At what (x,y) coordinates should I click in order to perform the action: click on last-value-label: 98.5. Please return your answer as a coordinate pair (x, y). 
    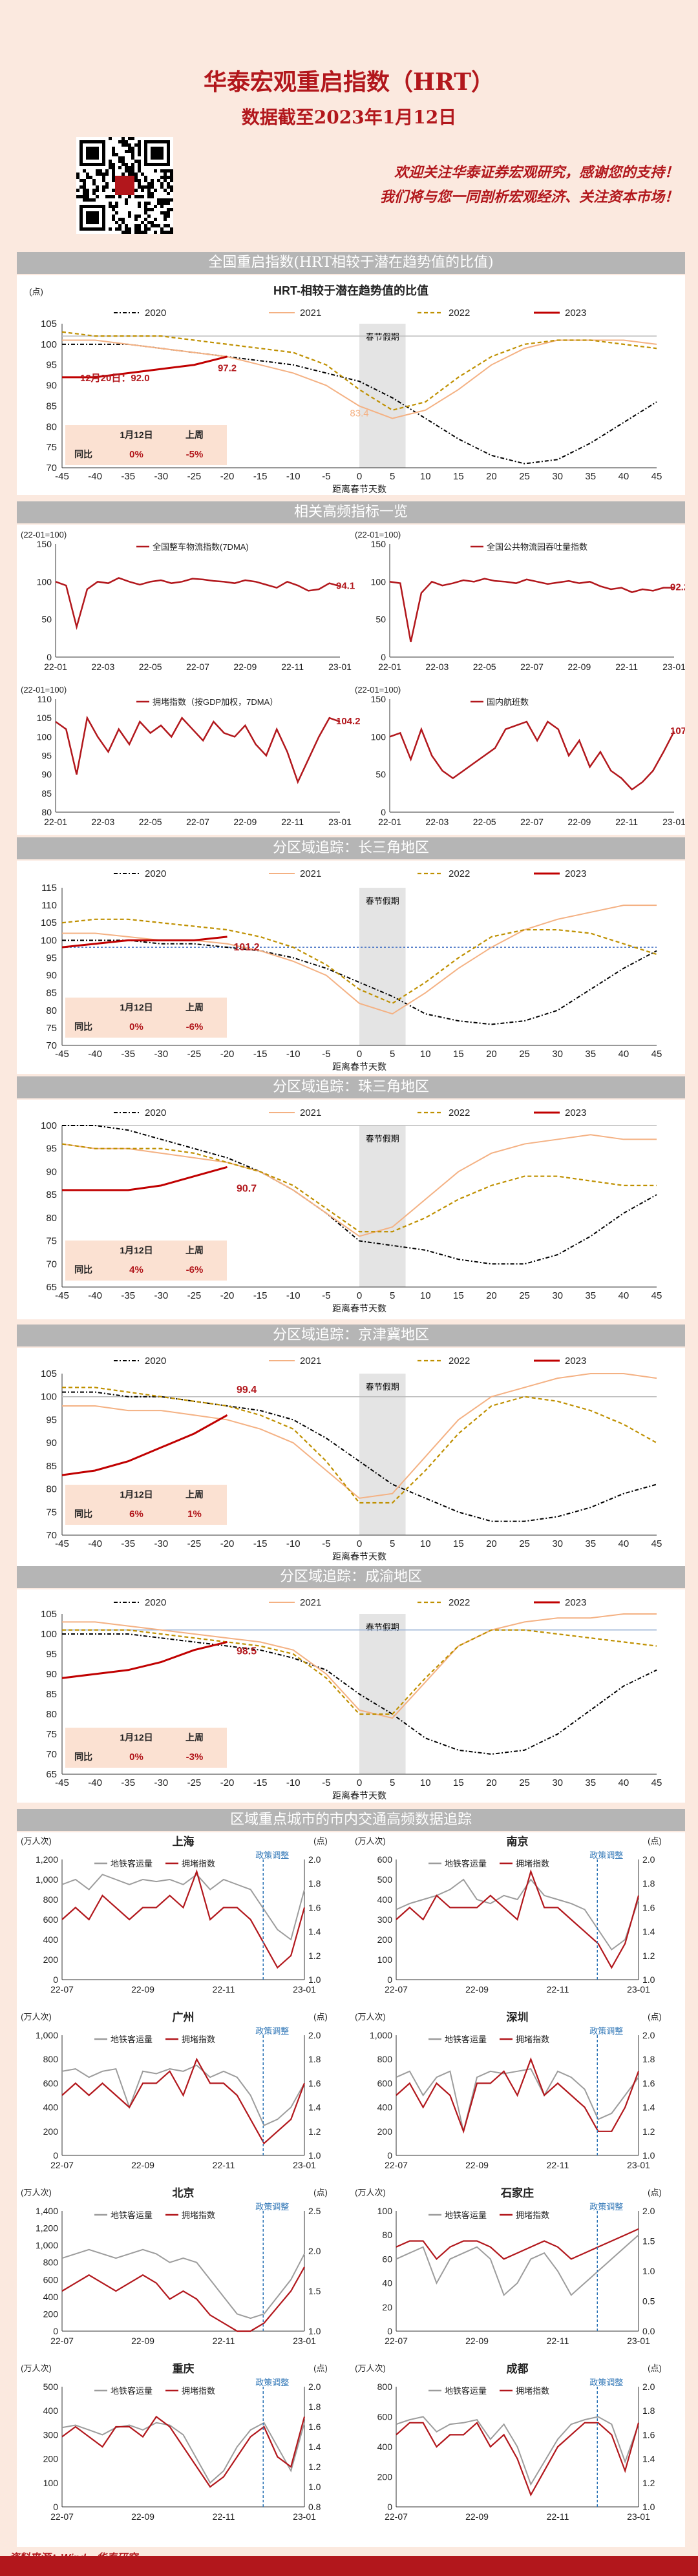
    Looking at the image, I should click on (247, 1651).